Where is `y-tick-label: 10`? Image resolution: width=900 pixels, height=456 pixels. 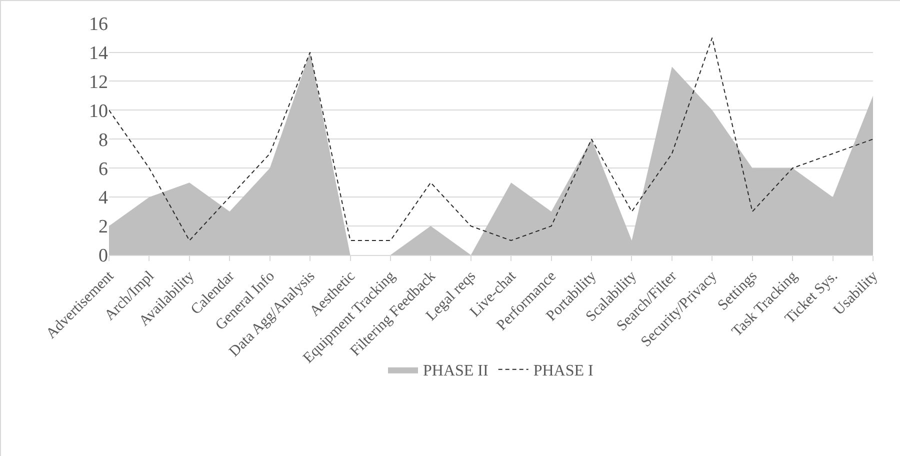
y-tick-label: 10 is located at coordinates (98, 111).